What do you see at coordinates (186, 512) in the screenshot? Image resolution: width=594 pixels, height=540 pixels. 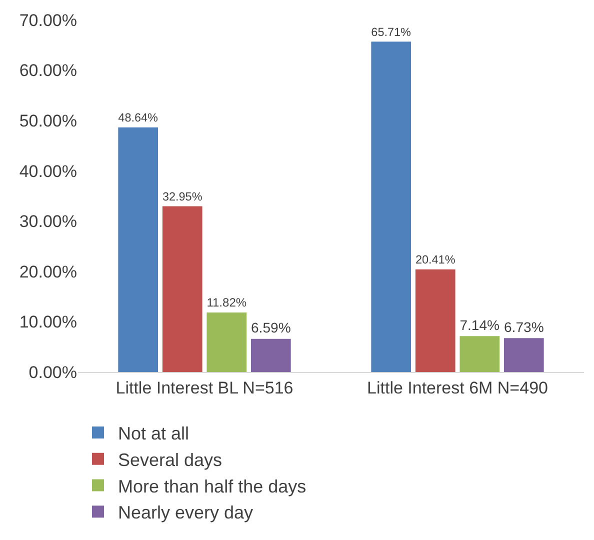 I see `legend-label: Nearly every day` at bounding box center [186, 512].